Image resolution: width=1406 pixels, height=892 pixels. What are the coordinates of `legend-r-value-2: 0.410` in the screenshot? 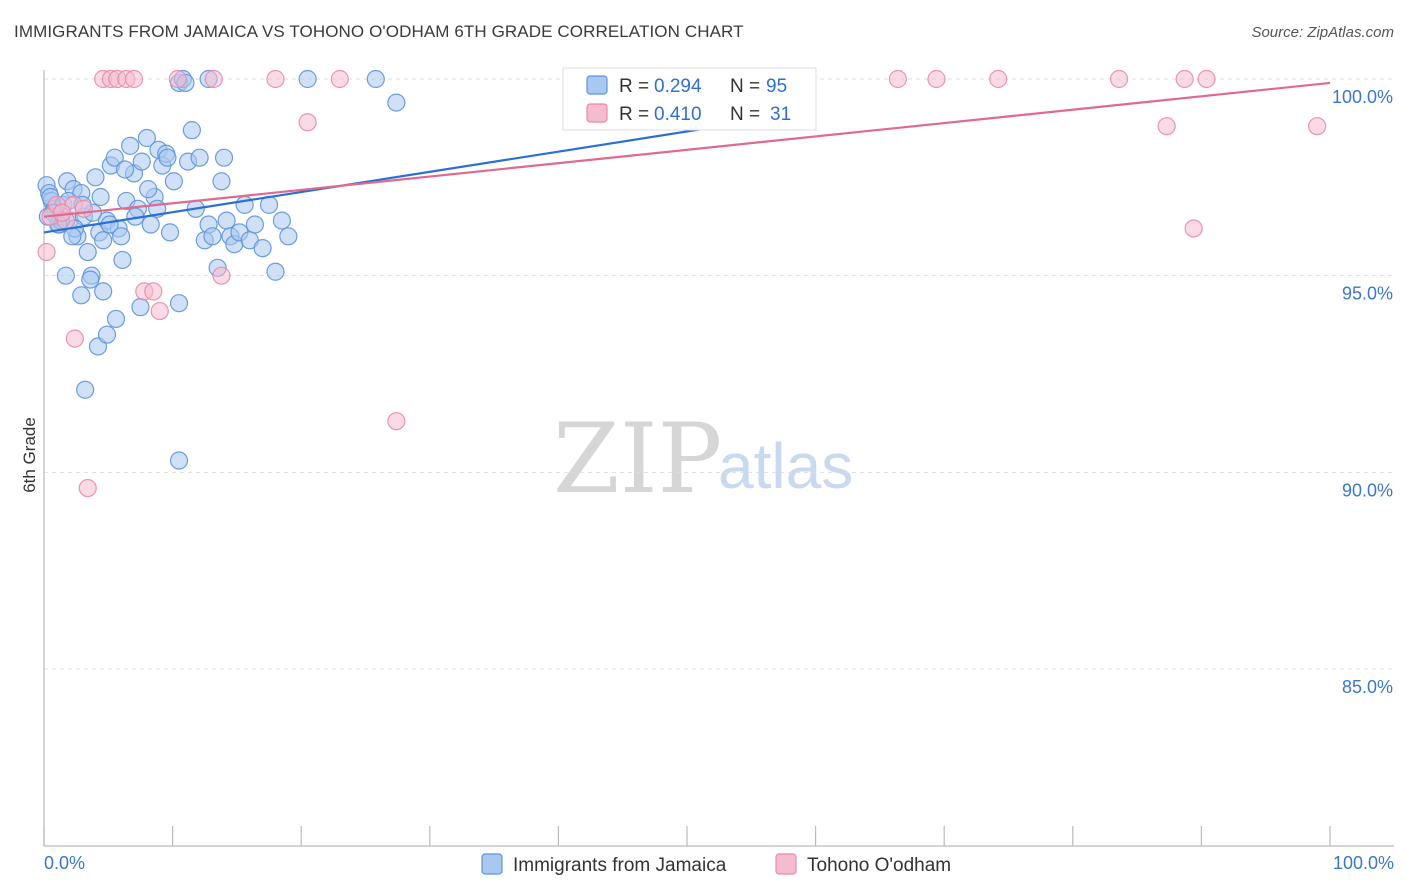 It's located at (678, 114).